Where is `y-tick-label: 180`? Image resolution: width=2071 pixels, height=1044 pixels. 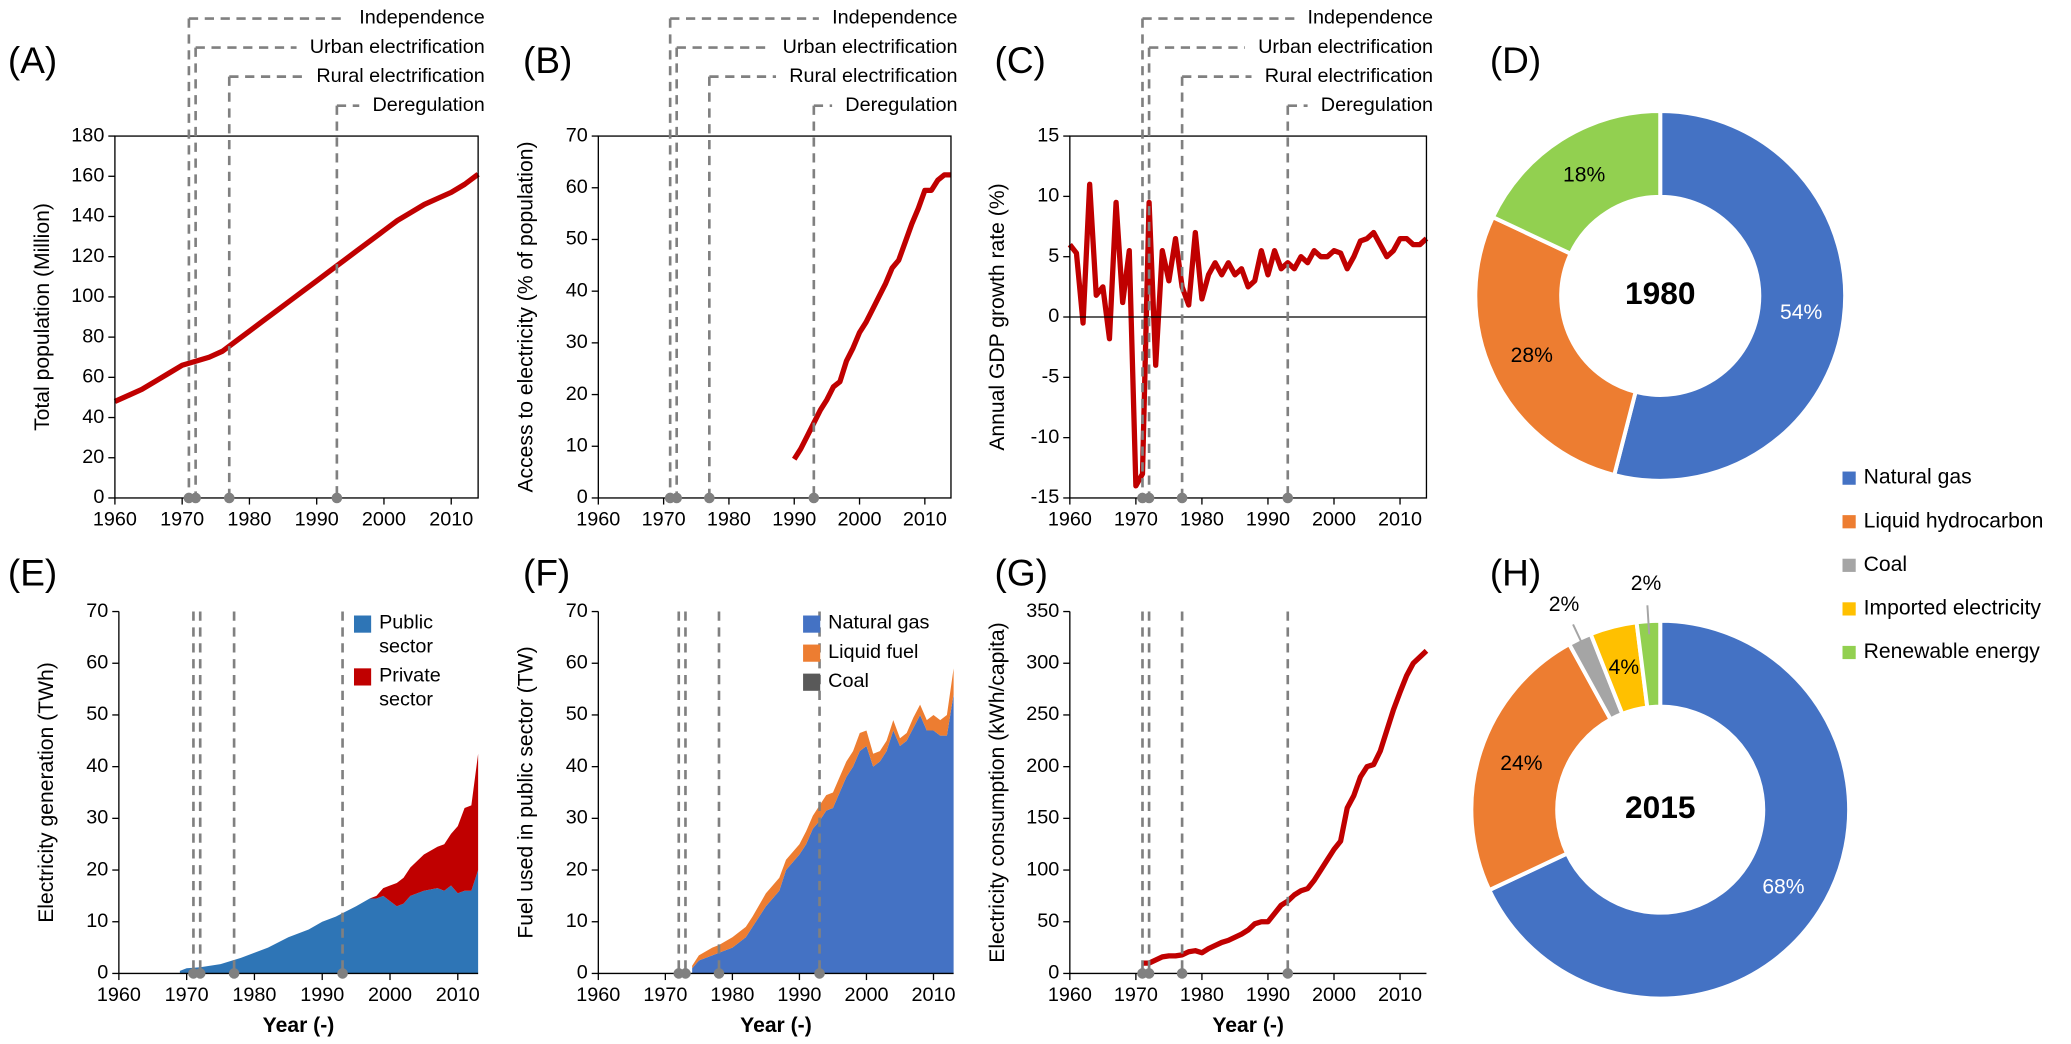 y-tick-label: 180 is located at coordinates (87, 135).